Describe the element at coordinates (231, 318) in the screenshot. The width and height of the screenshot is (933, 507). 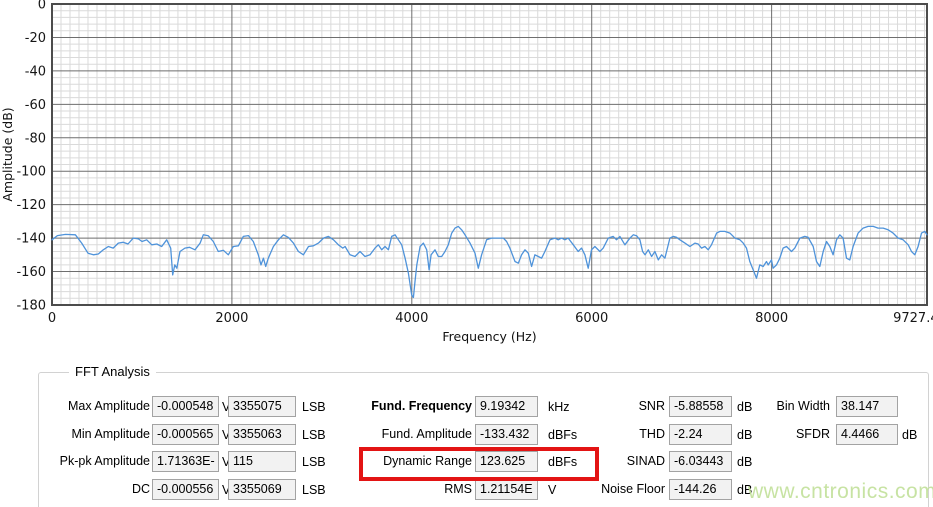
I see `x-tick-label: 2000` at that location.